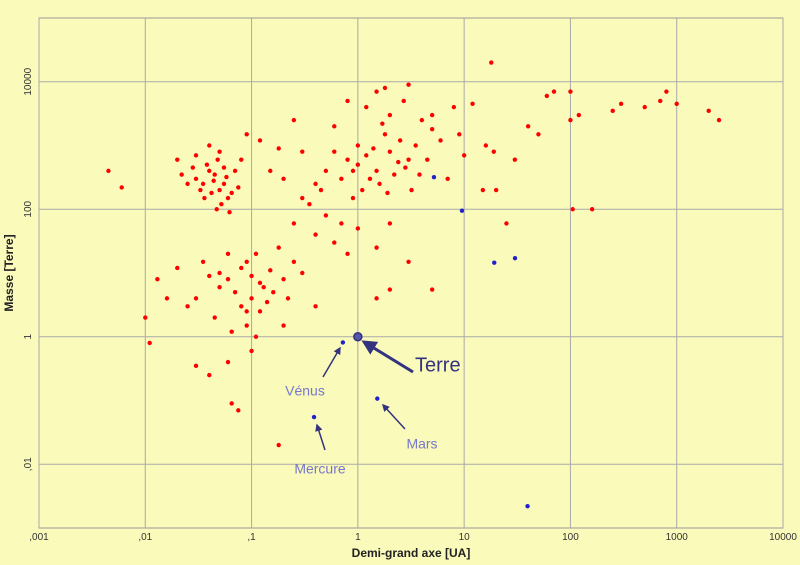 Image resolution: width=800 pixels, height=565 pixels. Describe the element at coordinates (358, 337) in the screenshot. I see `earth-ring` at that location.